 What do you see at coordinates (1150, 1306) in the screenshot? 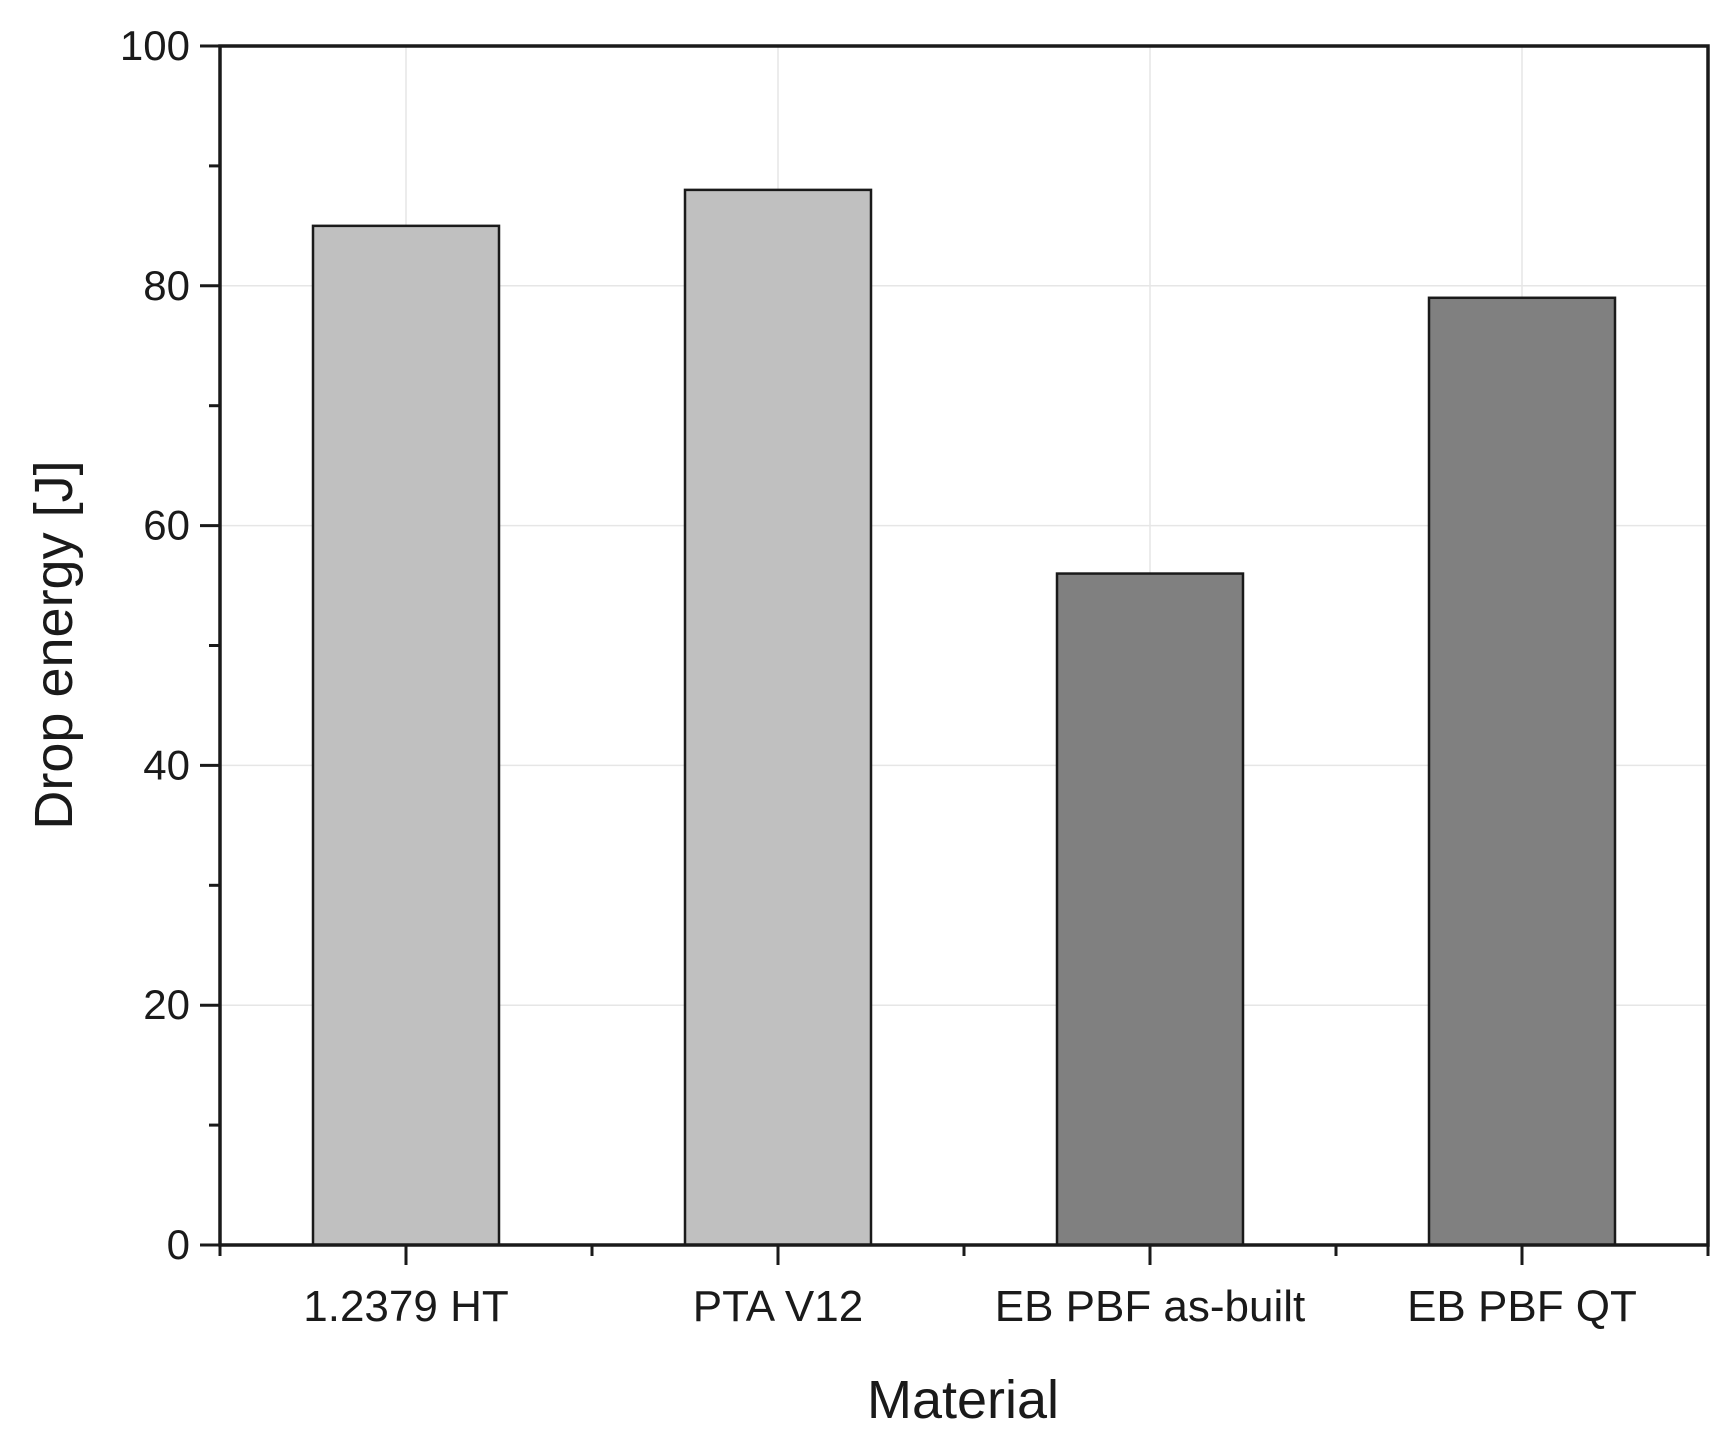
I see `x-tick-label: EB PBF as-built` at bounding box center [1150, 1306].